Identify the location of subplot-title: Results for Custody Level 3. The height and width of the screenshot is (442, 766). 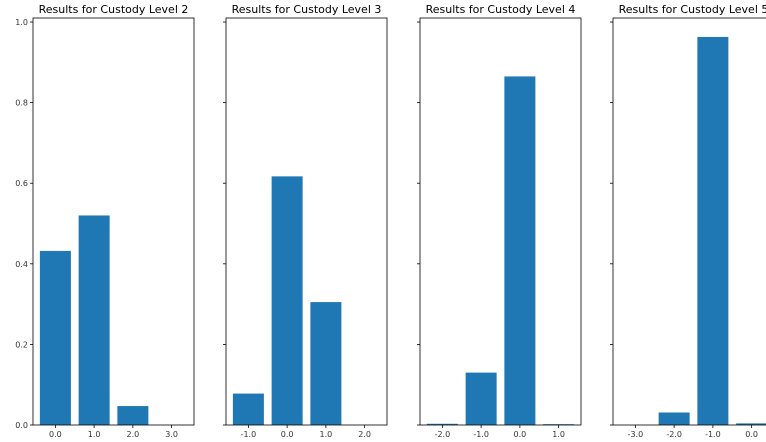
(307, 9).